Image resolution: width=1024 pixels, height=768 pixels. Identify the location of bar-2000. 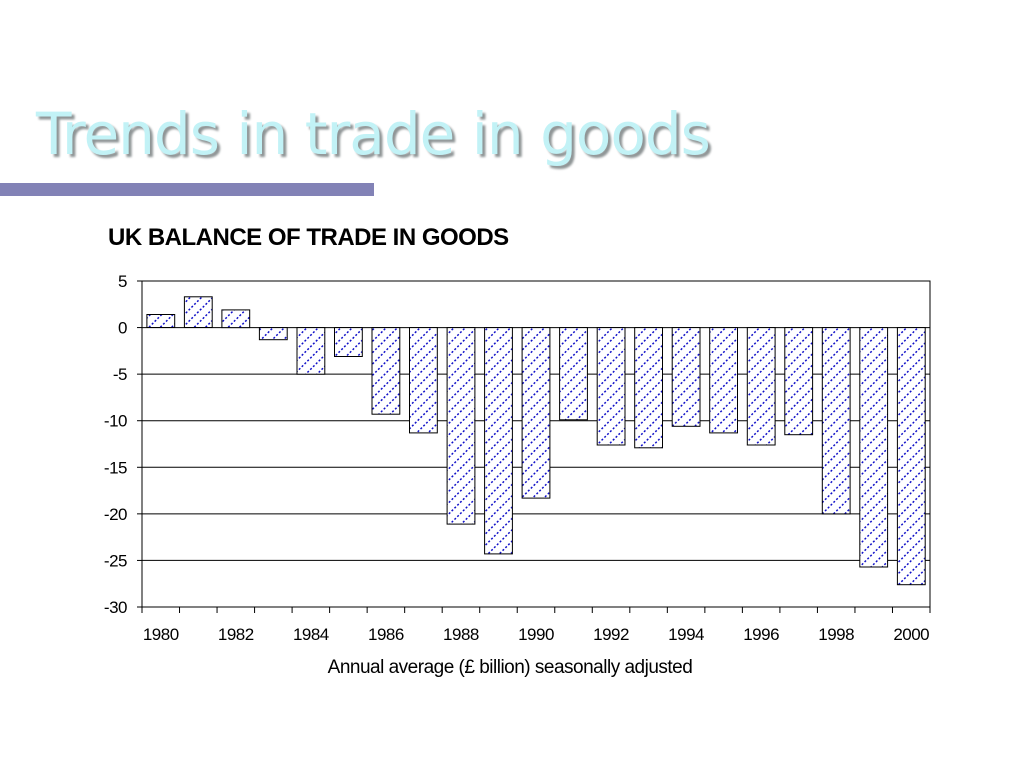
(911, 456).